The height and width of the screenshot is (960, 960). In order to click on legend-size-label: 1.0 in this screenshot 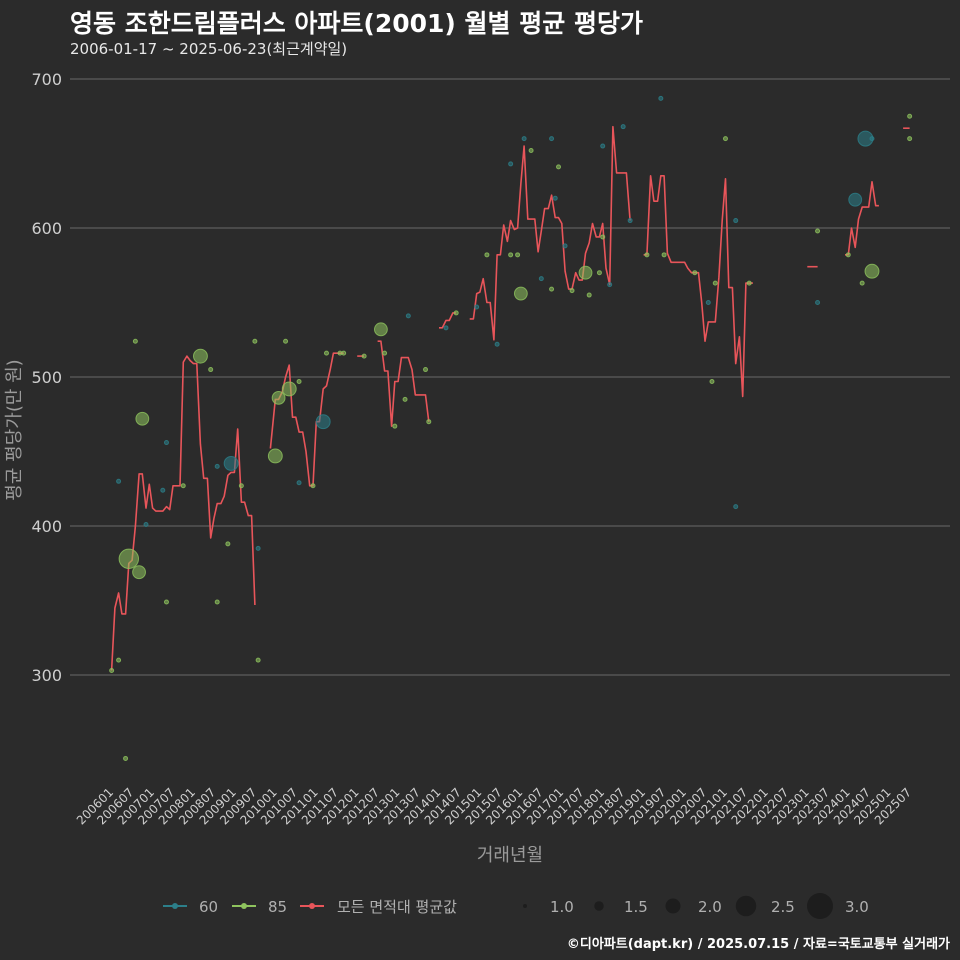, I will do `click(562, 907)`.